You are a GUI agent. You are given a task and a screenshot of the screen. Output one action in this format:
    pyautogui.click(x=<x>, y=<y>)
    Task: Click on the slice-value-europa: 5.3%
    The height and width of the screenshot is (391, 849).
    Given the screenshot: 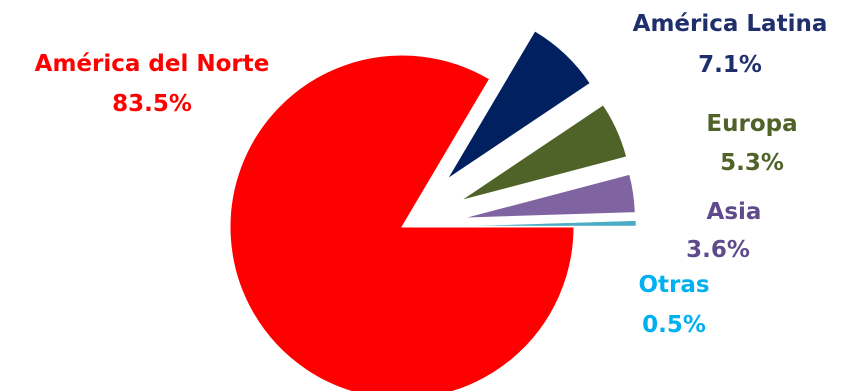 What is the action you would take?
    pyautogui.click(x=752, y=163)
    